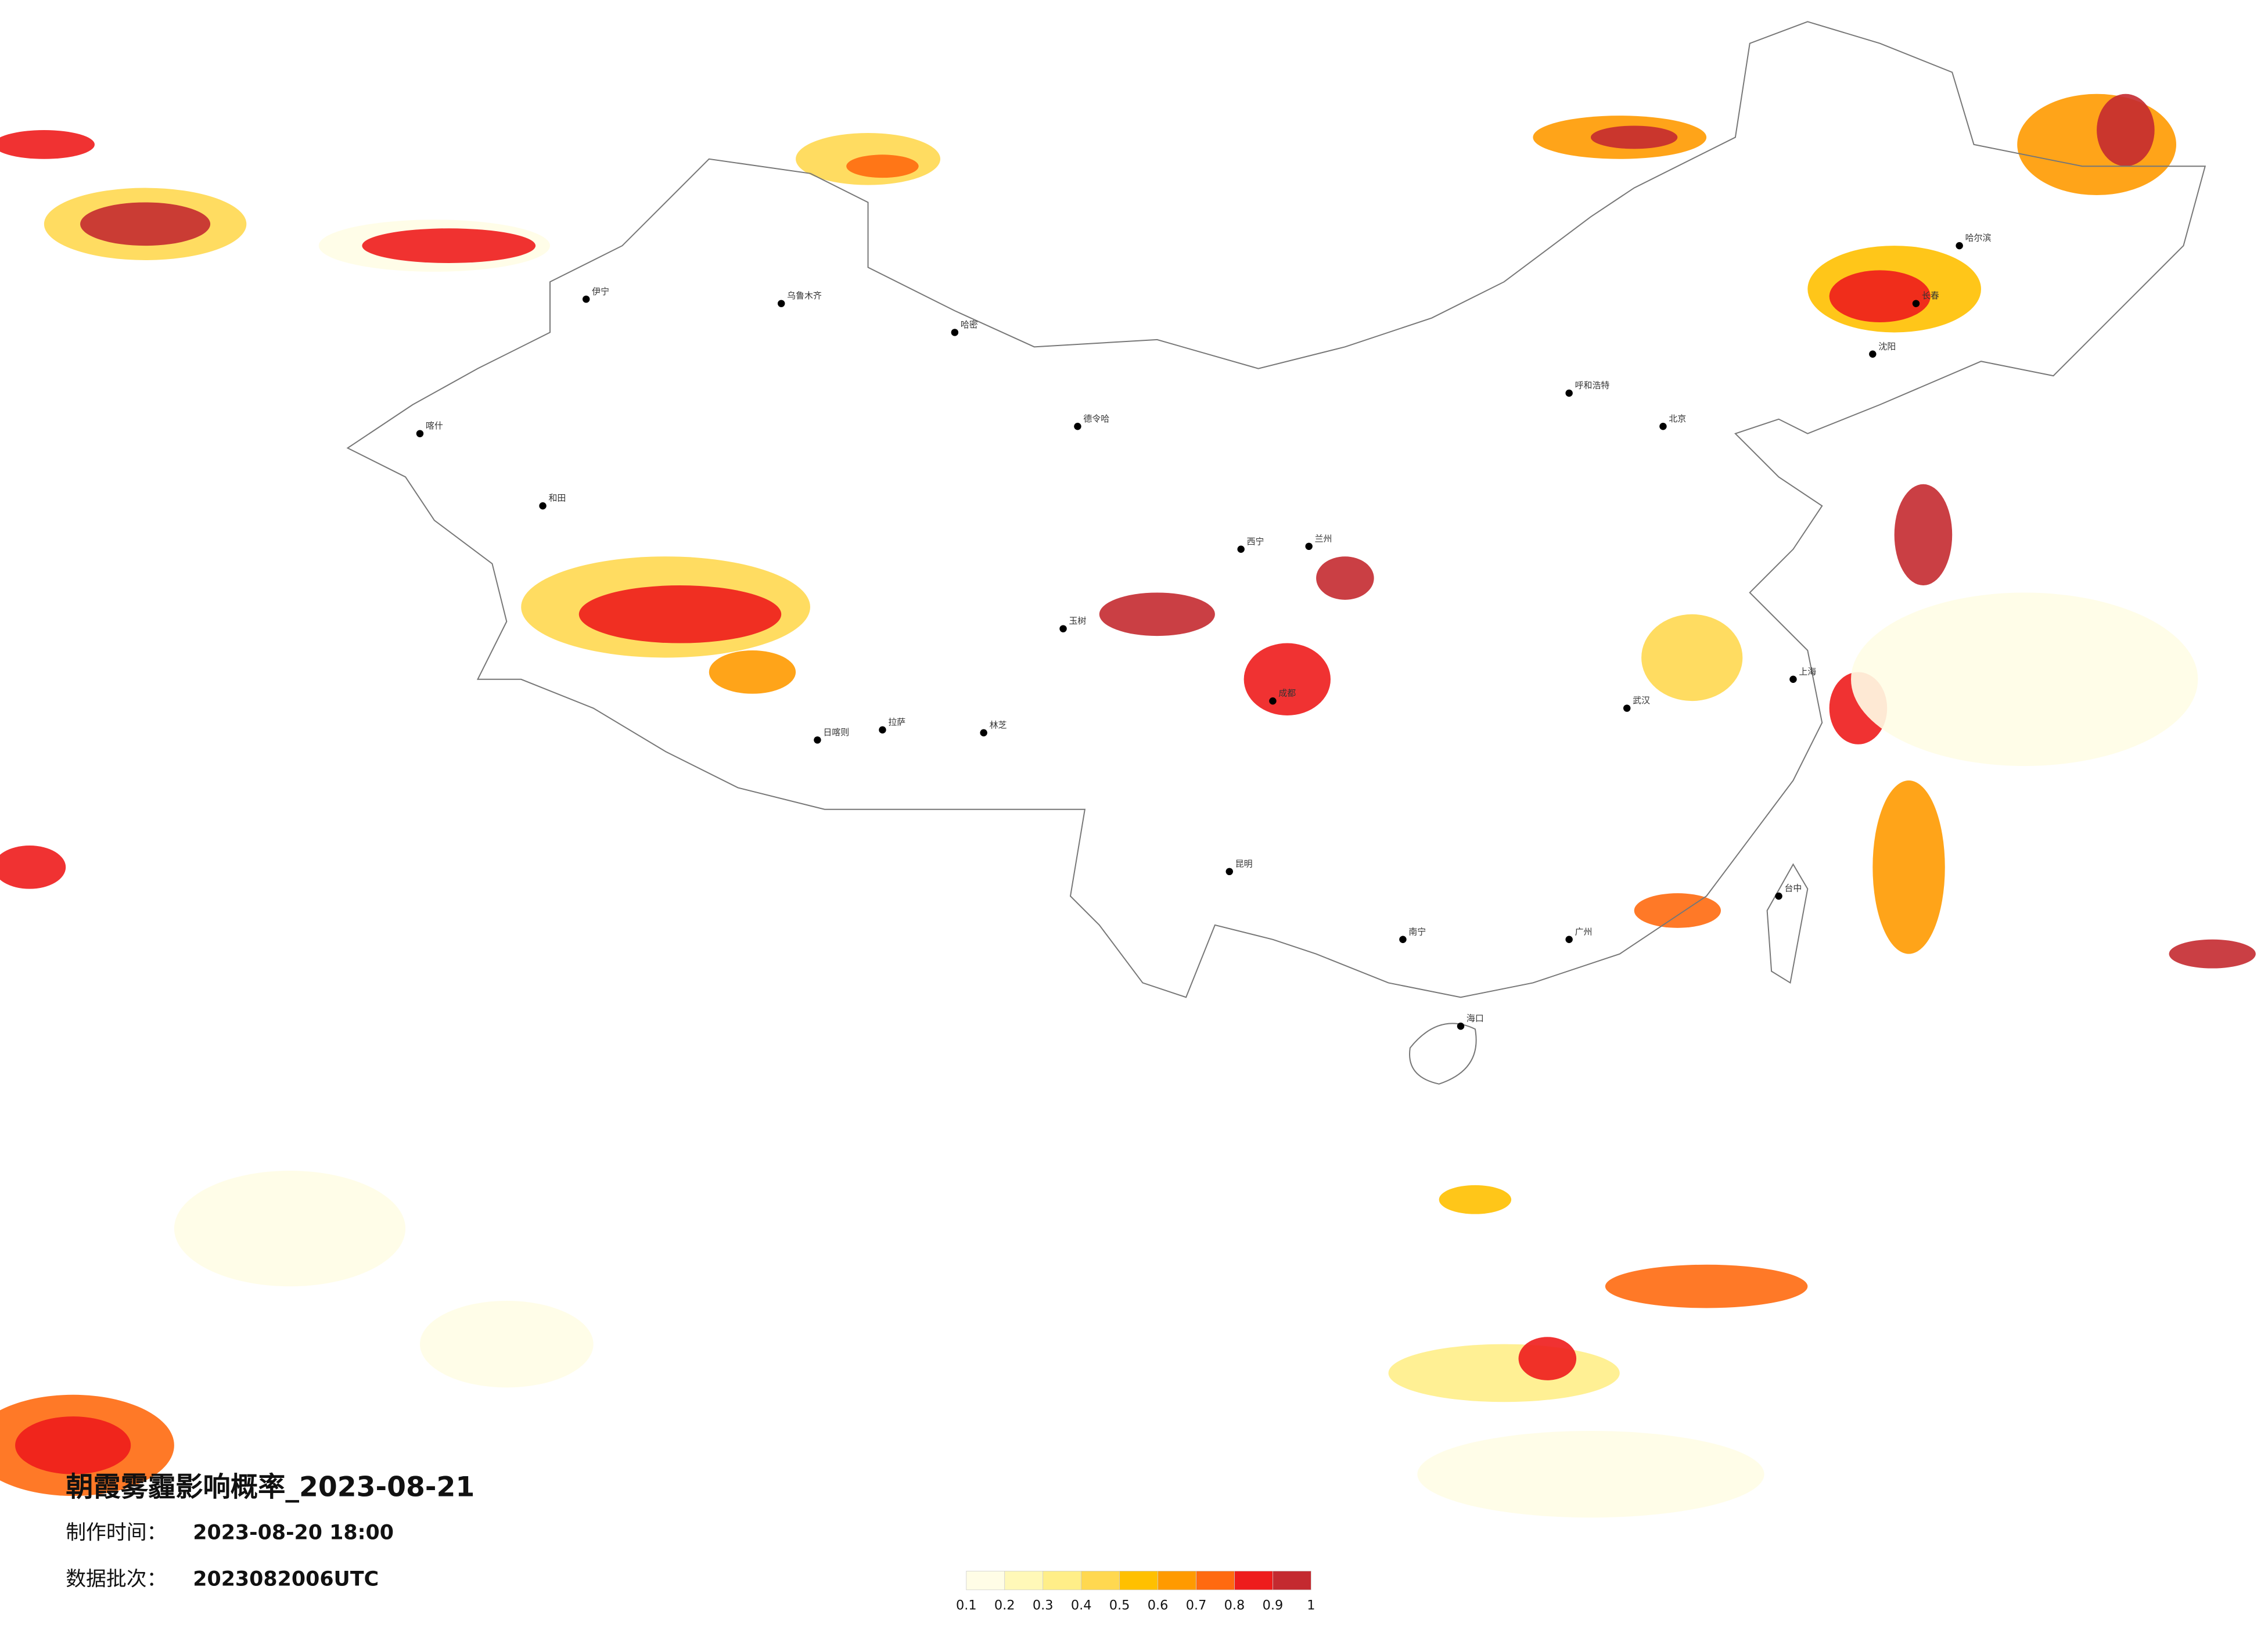 This screenshot has height=1626, width=2268. I want to click on colorbar-tick-label: 0.3, so click(1043, 1606).